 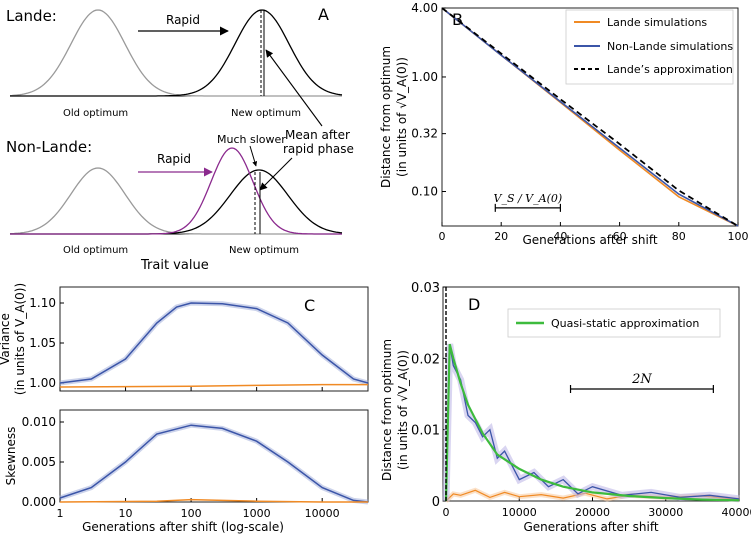 What do you see at coordinates (665, 512) in the screenshot?
I see `panel-d-xtick-label: 30000` at bounding box center [665, 512].